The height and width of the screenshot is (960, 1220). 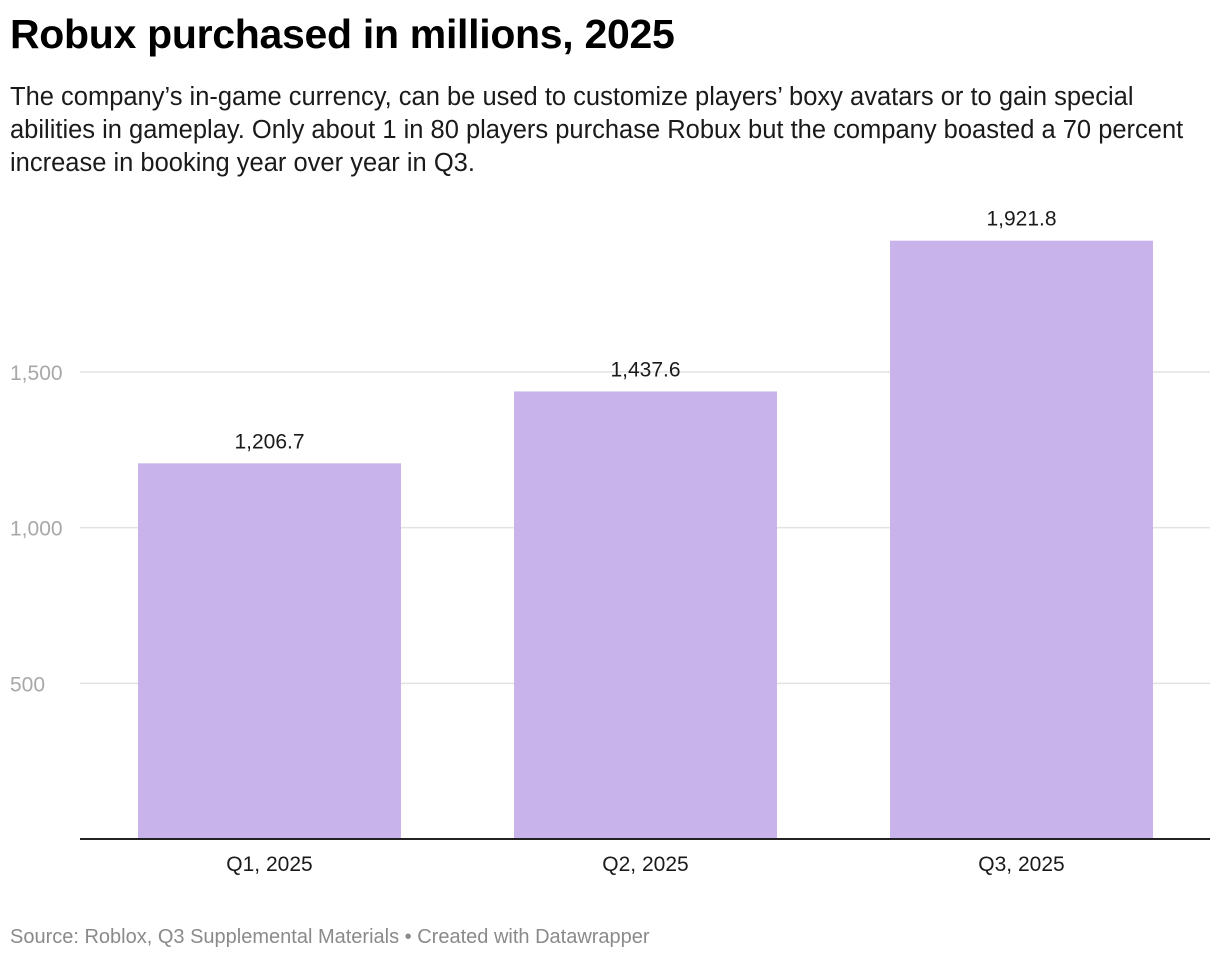 I want to click on x-tick-label: Q3, 2025, so click(x=1021, y=864).